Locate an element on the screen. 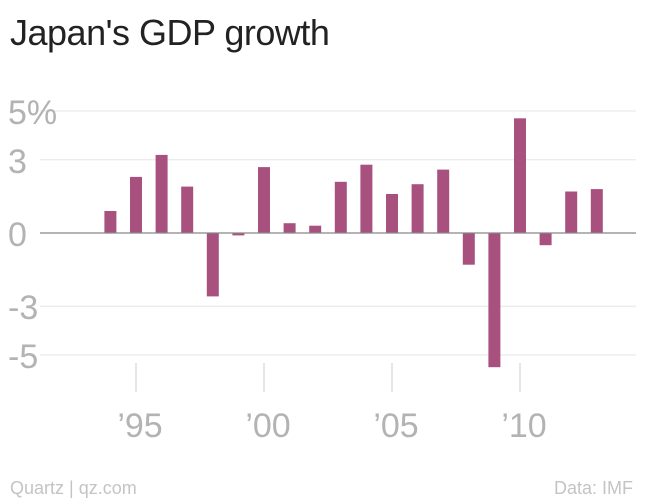  y-tick-label: -3 is located at coordinates (23, 308).